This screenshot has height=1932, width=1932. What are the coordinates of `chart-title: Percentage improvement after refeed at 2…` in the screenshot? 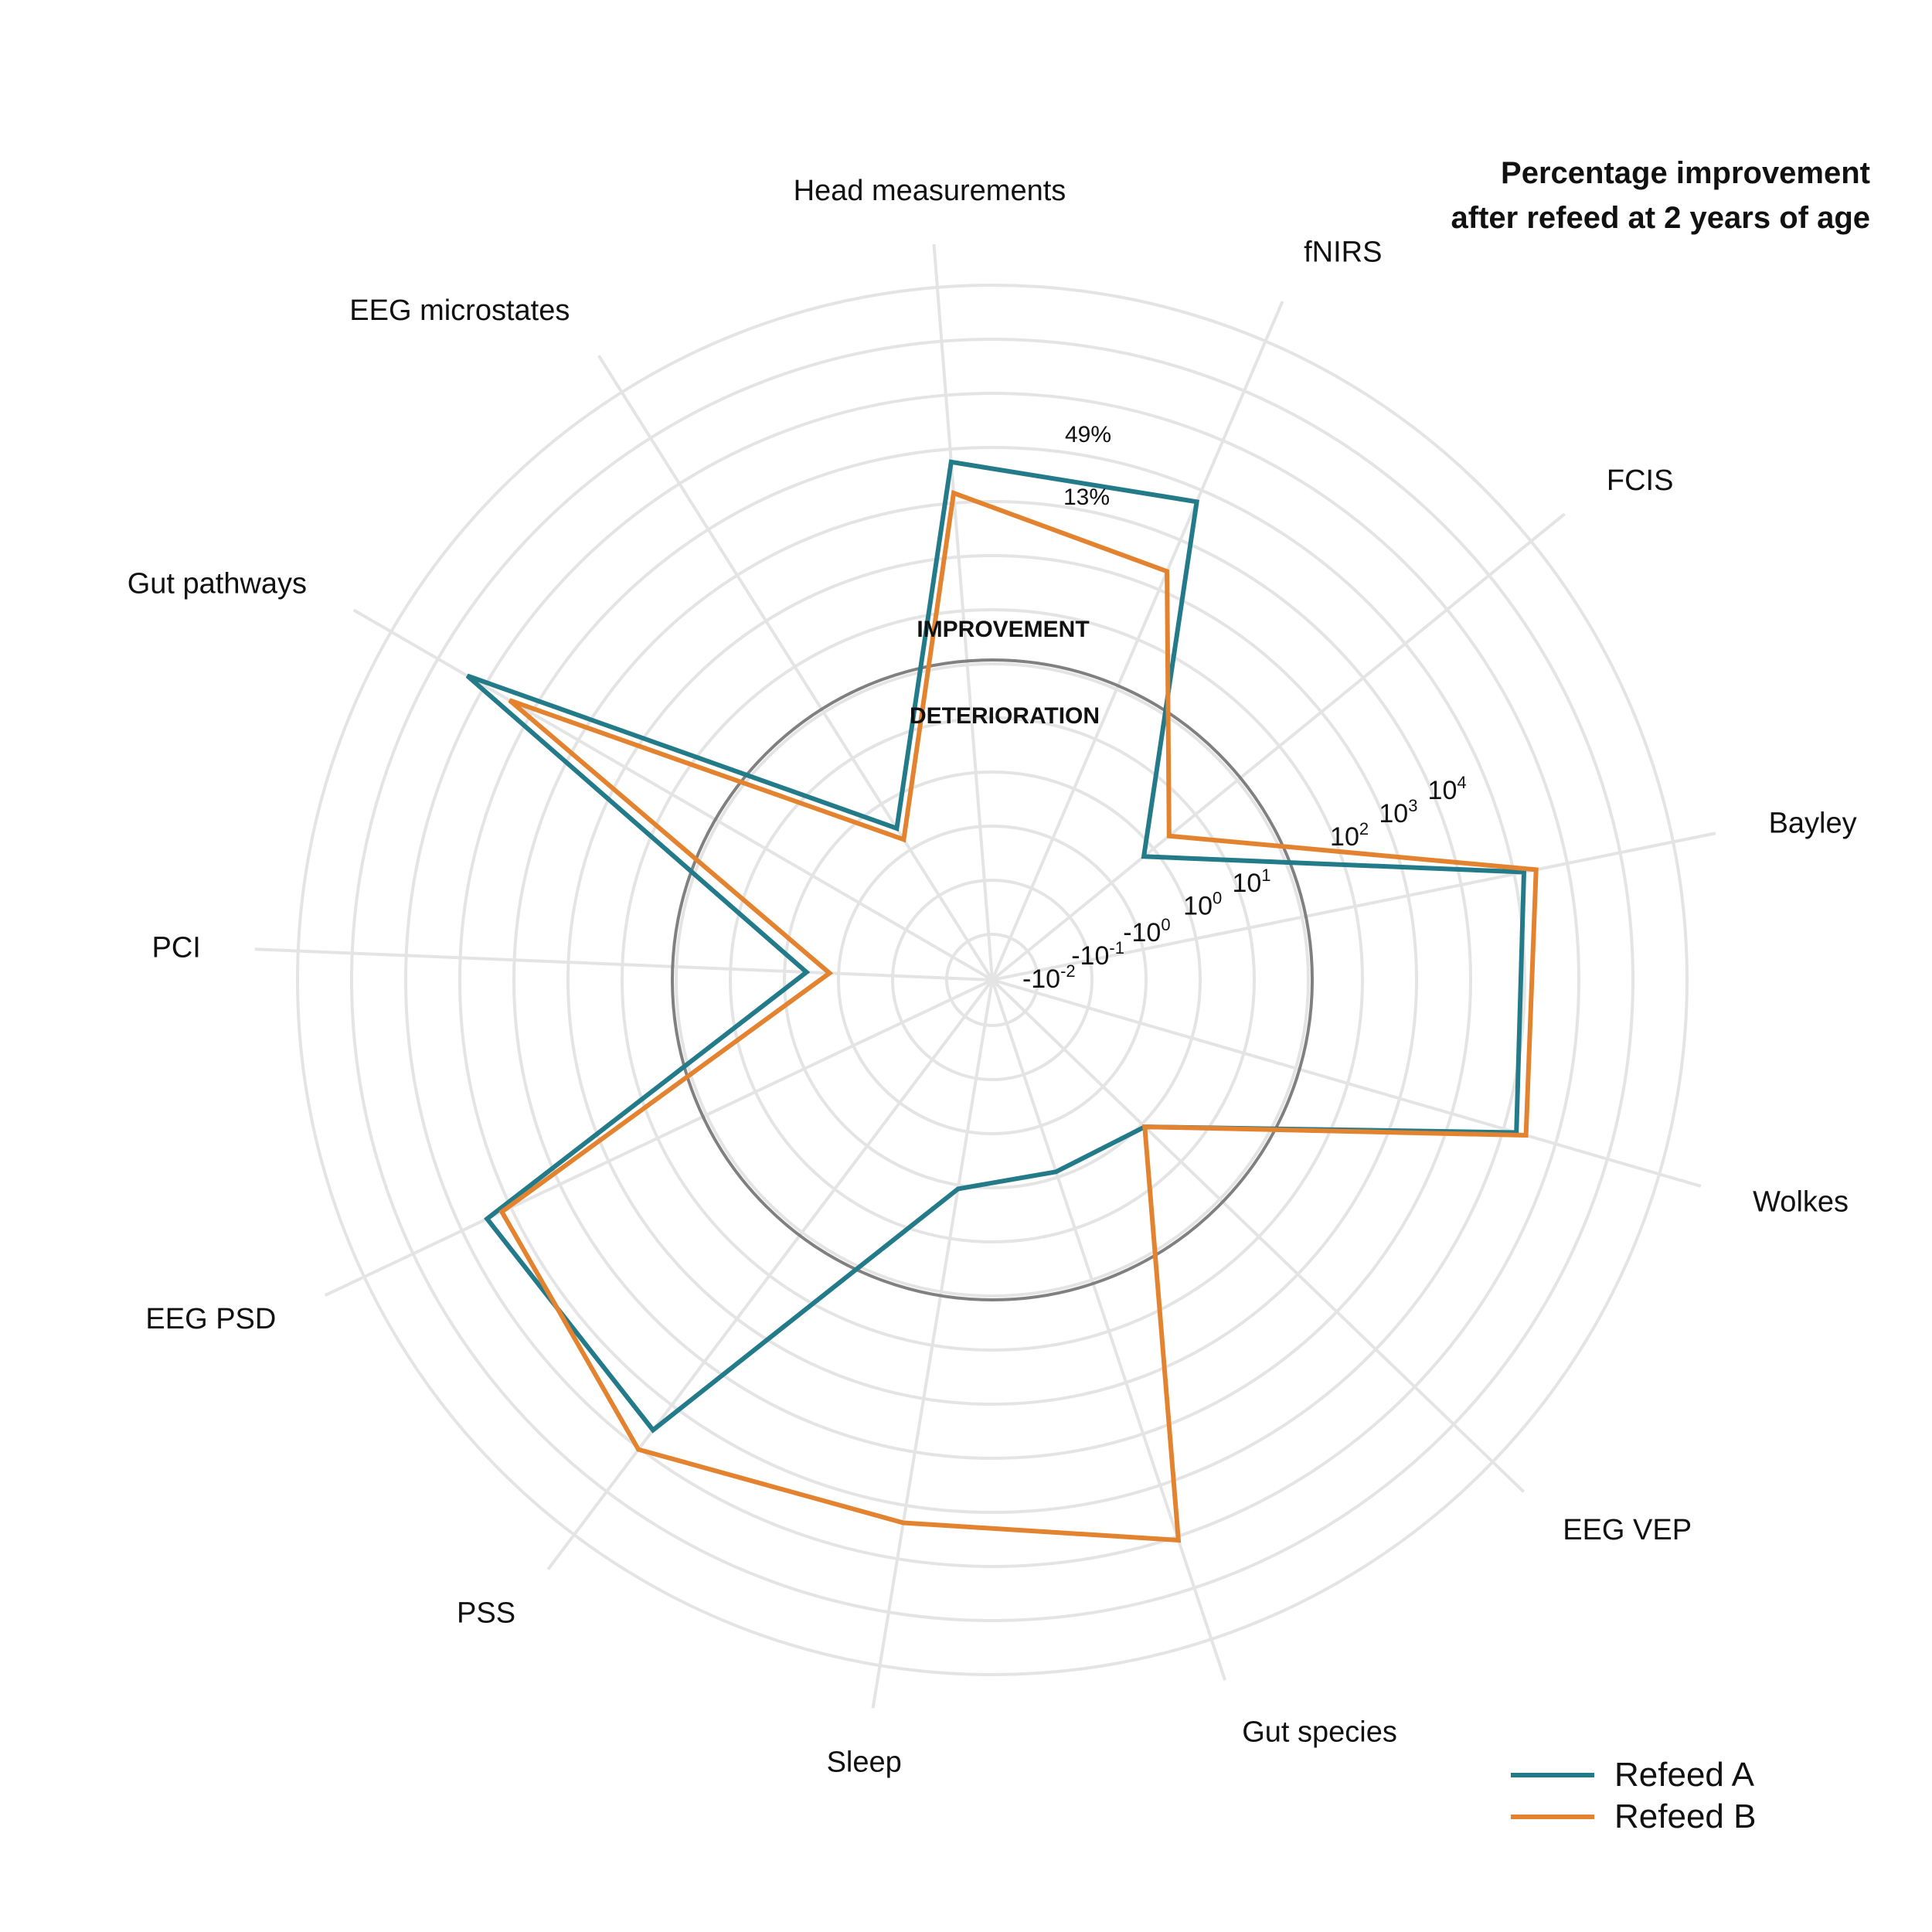 It's located at (1523, 196).